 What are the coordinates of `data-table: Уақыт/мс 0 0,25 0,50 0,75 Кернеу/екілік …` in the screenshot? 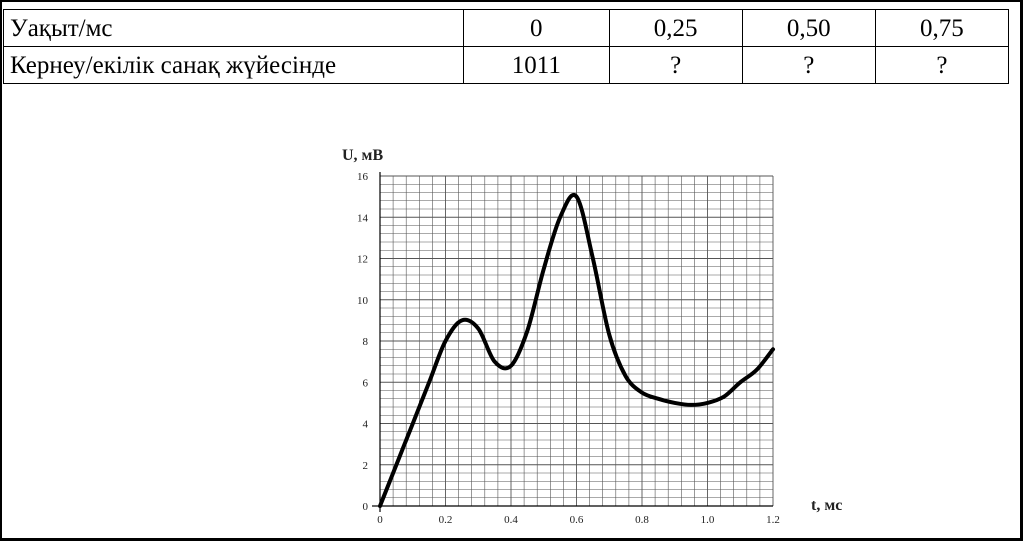 It's located at (506, 46).